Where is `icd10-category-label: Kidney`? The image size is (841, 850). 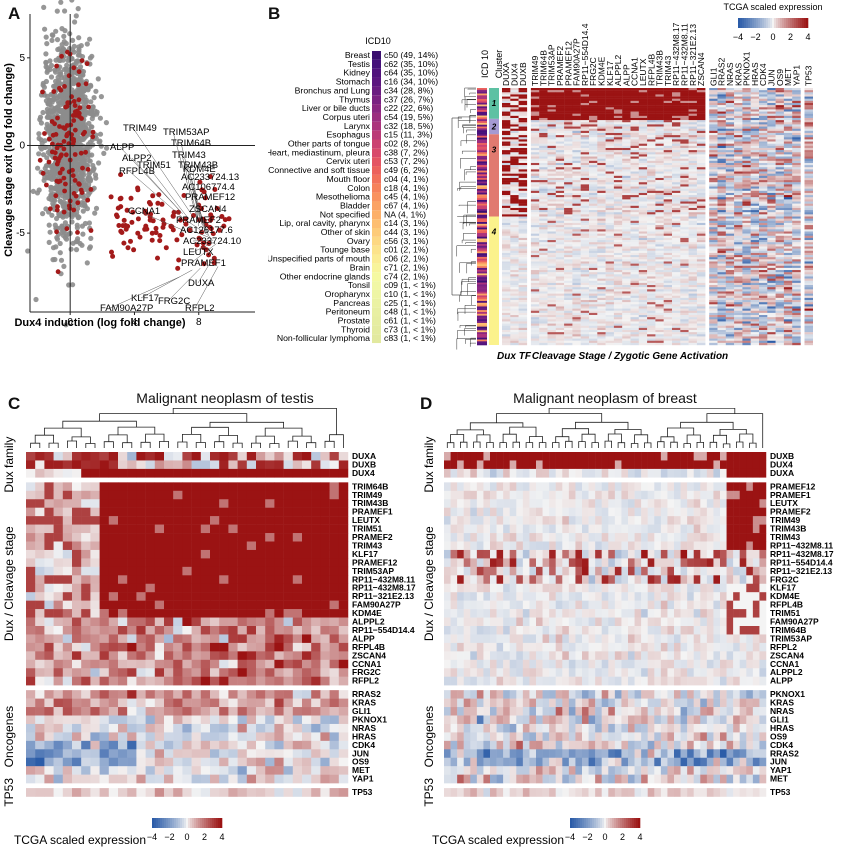 icd10-category-label: Kidney is located at coordinates (356, 73).